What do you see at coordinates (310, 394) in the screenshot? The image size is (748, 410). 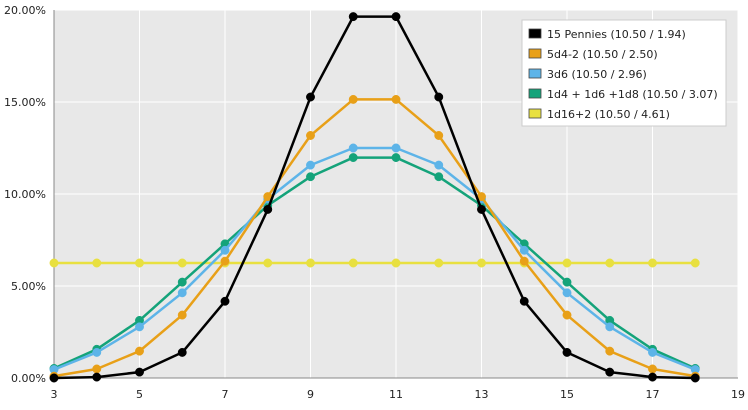 I see `x-tick-label: 9` at bounding box center [310, 394].